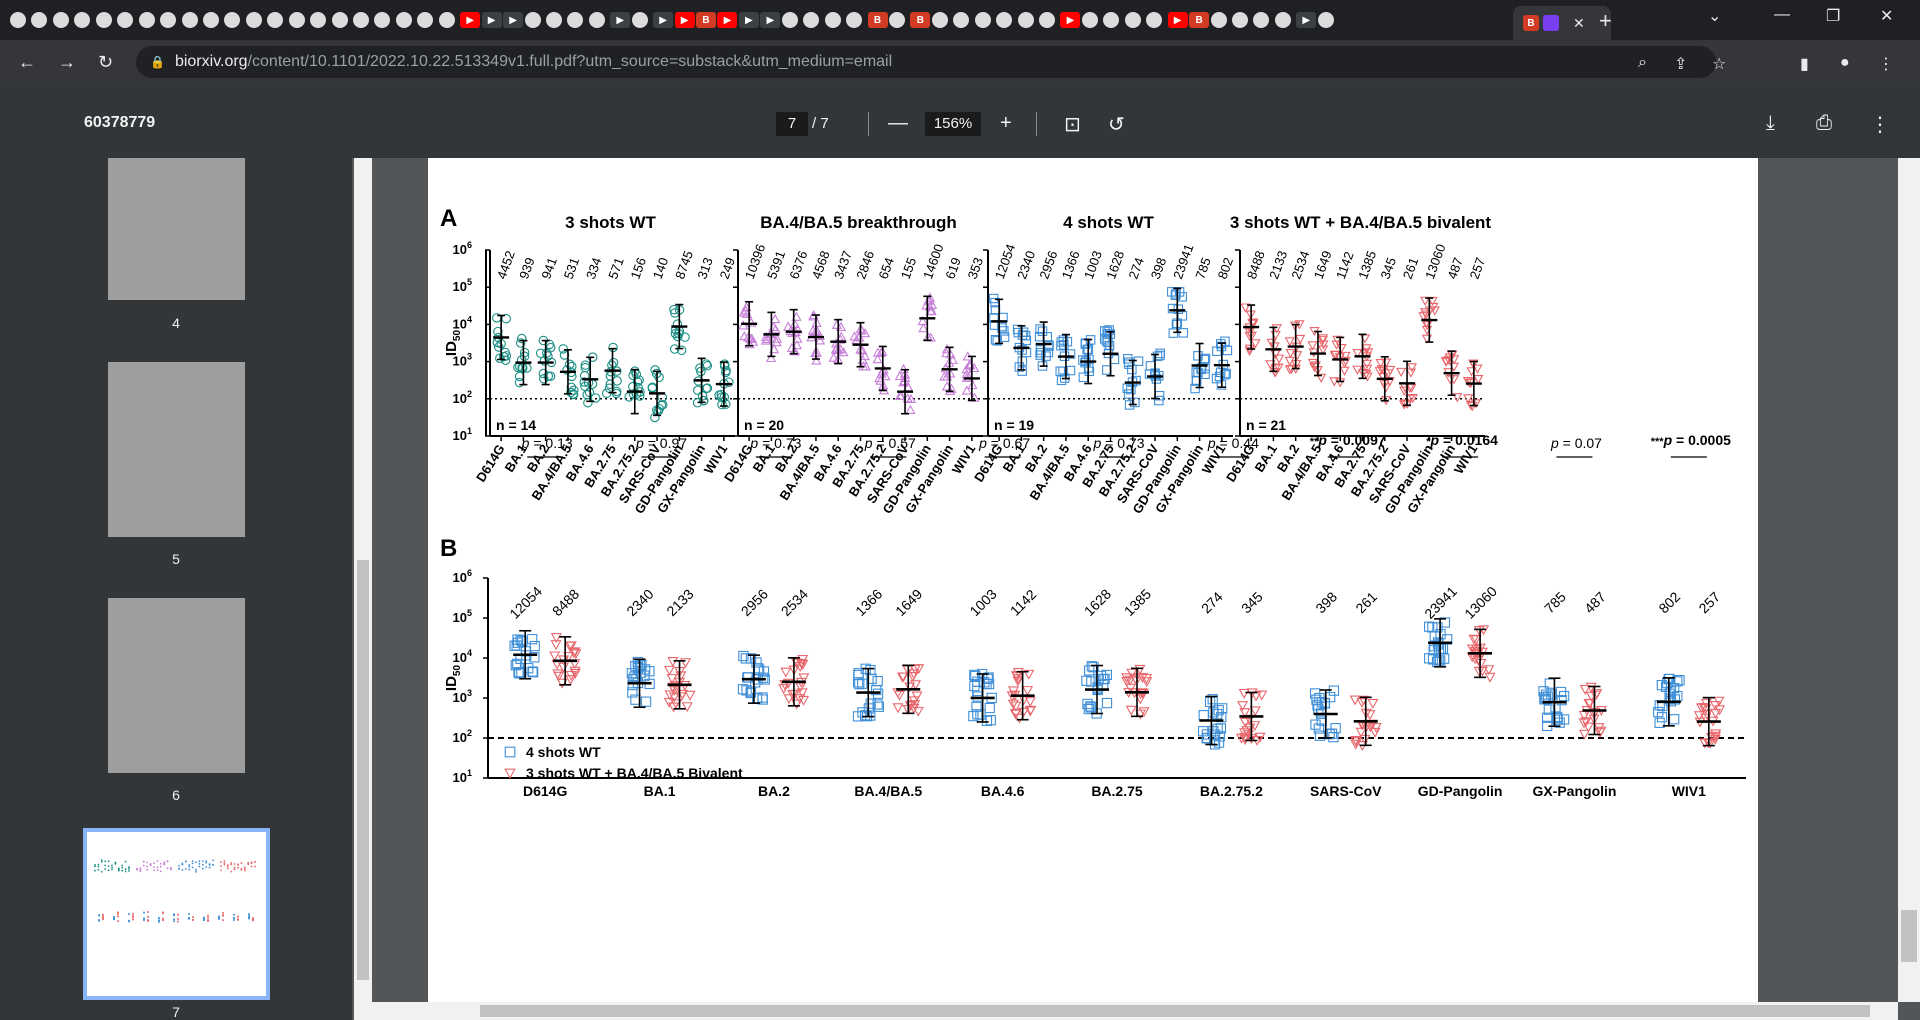 The width and height of the screenshot is (1920, 1020). Describe the element at coordinates (1681, 64) in the screenshot. I see `share-icon: ⇪` at that location.